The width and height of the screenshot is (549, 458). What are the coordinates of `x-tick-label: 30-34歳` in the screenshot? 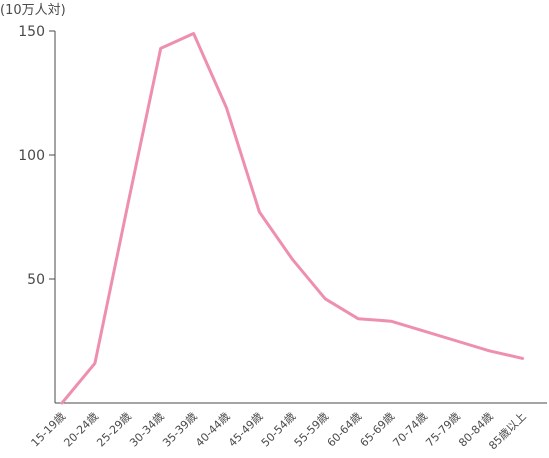 It's located at (147, 430).